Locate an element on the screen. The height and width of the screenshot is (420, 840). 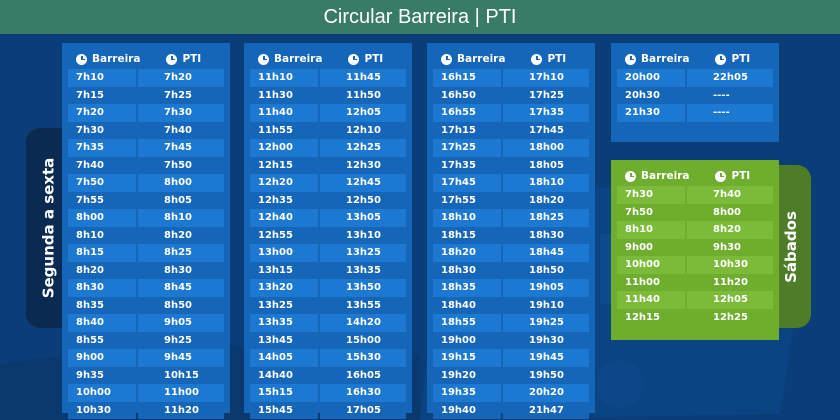
table-row: 11h55 12h10 is located at coordinates (328, 130).